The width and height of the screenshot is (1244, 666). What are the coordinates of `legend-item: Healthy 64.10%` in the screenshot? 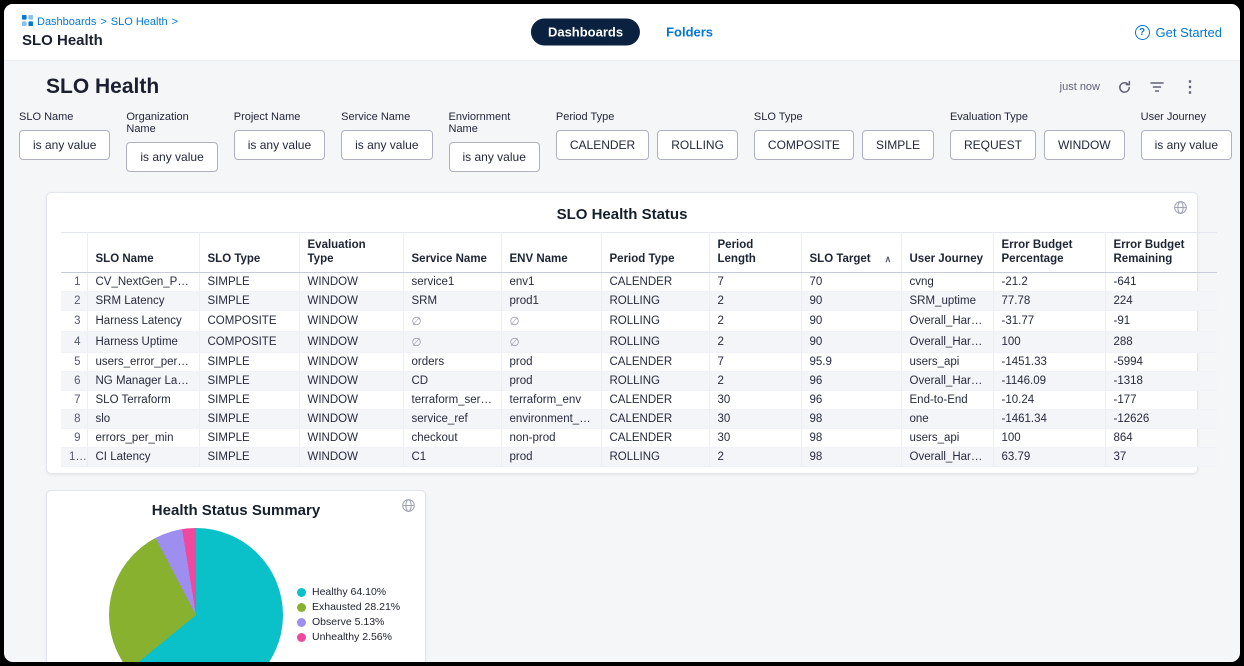 It's located at (348, 592).